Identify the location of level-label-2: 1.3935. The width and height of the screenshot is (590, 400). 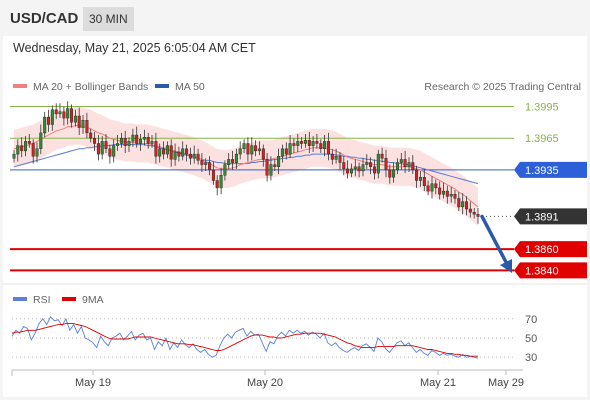
(550, 169).